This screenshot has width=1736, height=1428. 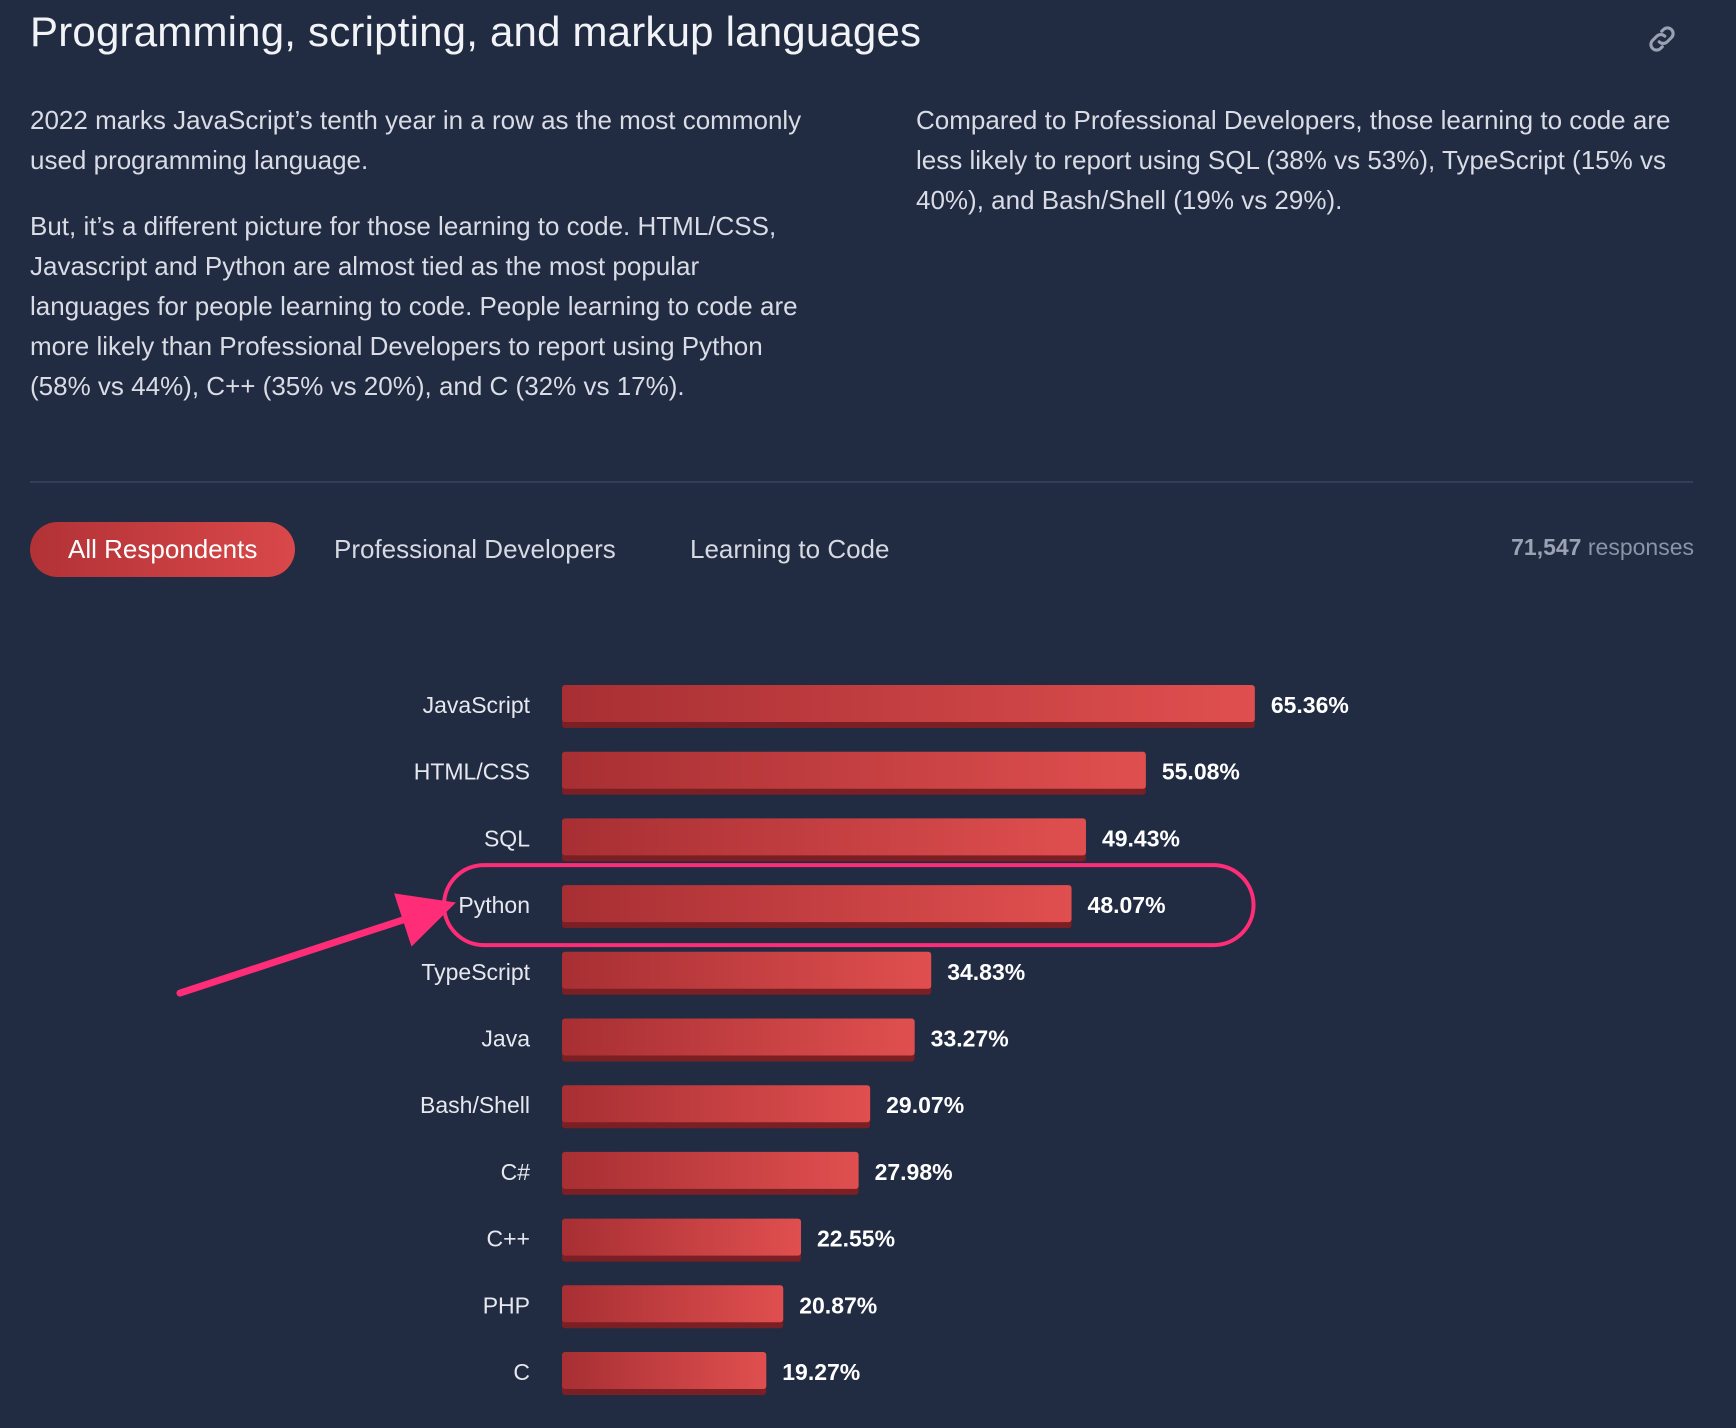 What do you see at coordinates (1662, 39) in the screenshot?
I see `link-icon` at bounding box center [1662, 39].